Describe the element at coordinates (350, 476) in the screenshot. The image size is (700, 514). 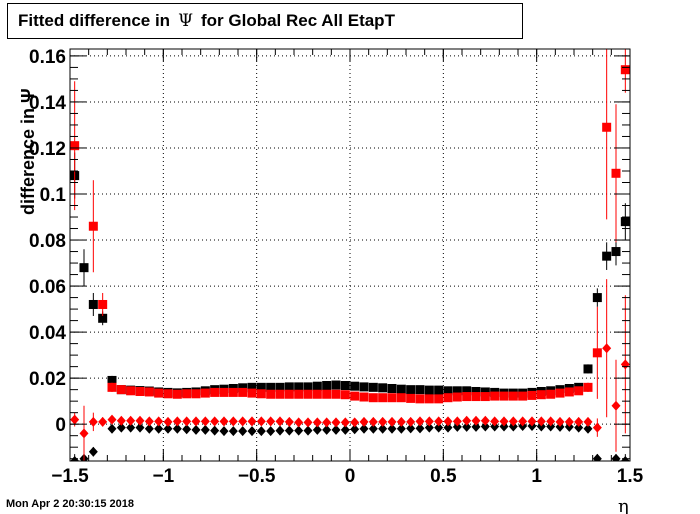
I see `x-tick-label: 0` at that location.